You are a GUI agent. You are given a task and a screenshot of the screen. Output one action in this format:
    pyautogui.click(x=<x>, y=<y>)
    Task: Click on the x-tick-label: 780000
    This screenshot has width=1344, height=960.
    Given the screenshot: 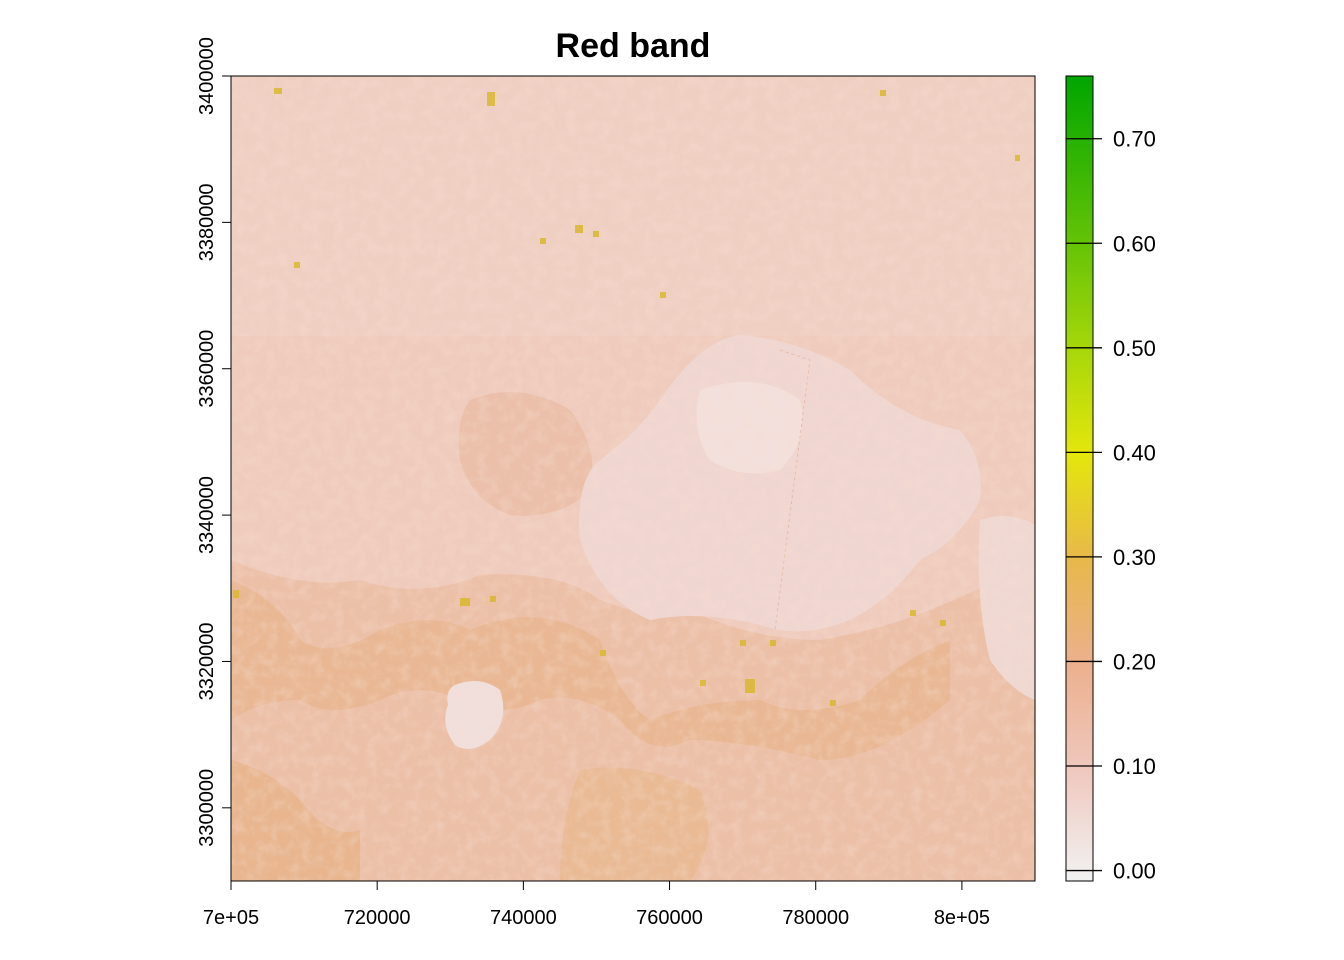 What is the action you would take?
    pyautogui.click(x=815, y=918)
    